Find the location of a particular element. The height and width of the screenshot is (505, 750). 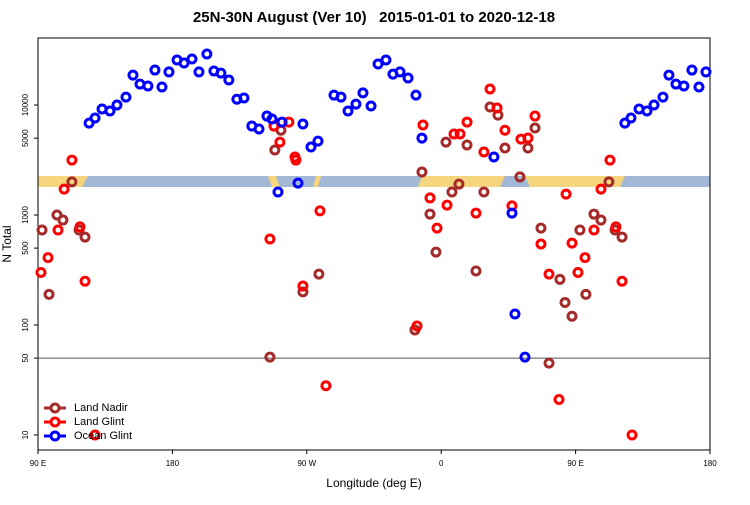

ocean-band is located at coordinates (374, 181).